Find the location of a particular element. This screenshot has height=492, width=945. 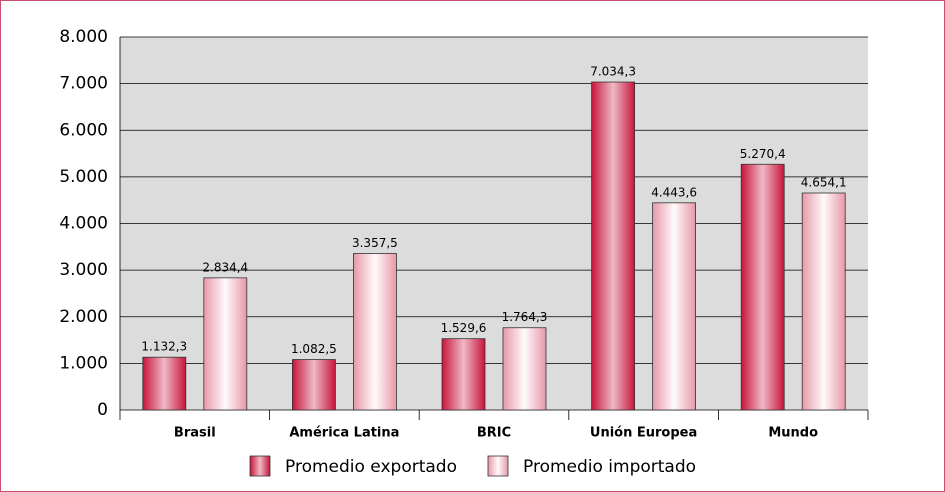

value-label: 7.034,3 is located at coordinates (613, 72).